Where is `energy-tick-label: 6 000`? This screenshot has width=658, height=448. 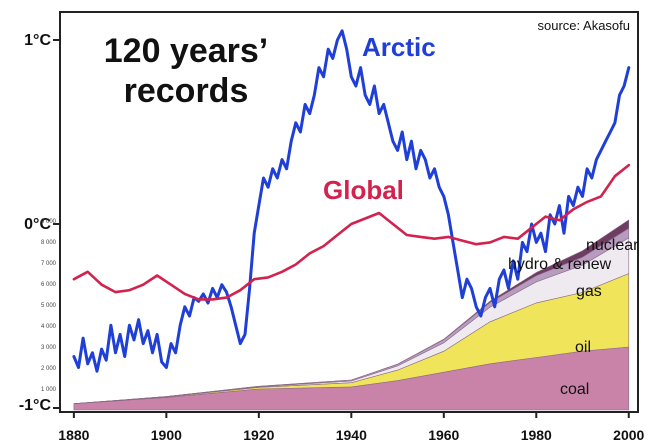 energy-tick-label: 6 000 is located at coordinates (49, 285).